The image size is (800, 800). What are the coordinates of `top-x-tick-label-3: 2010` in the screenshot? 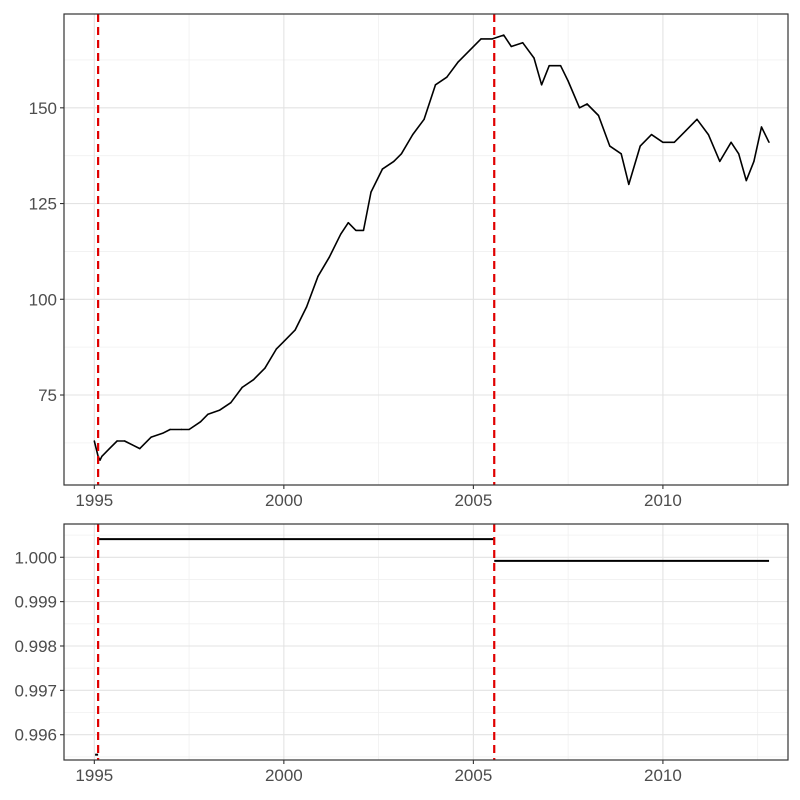 It's located at (663, 500).